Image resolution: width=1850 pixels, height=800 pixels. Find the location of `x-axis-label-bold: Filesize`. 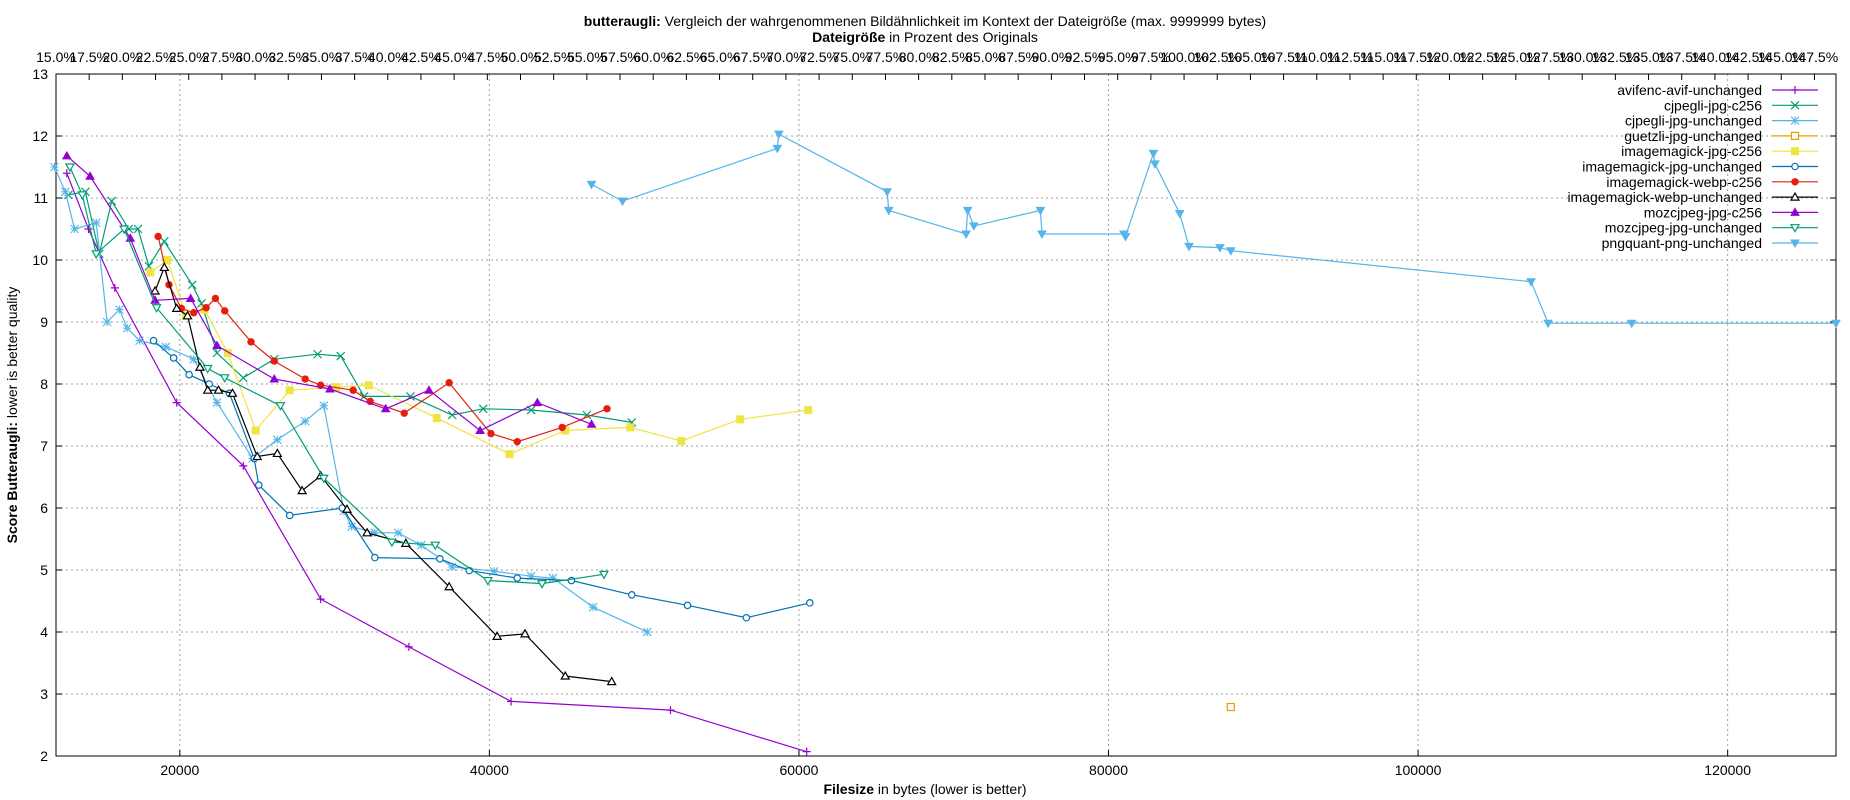

x-axis-label-bold: Filesize is located at coordinates (848, 789).